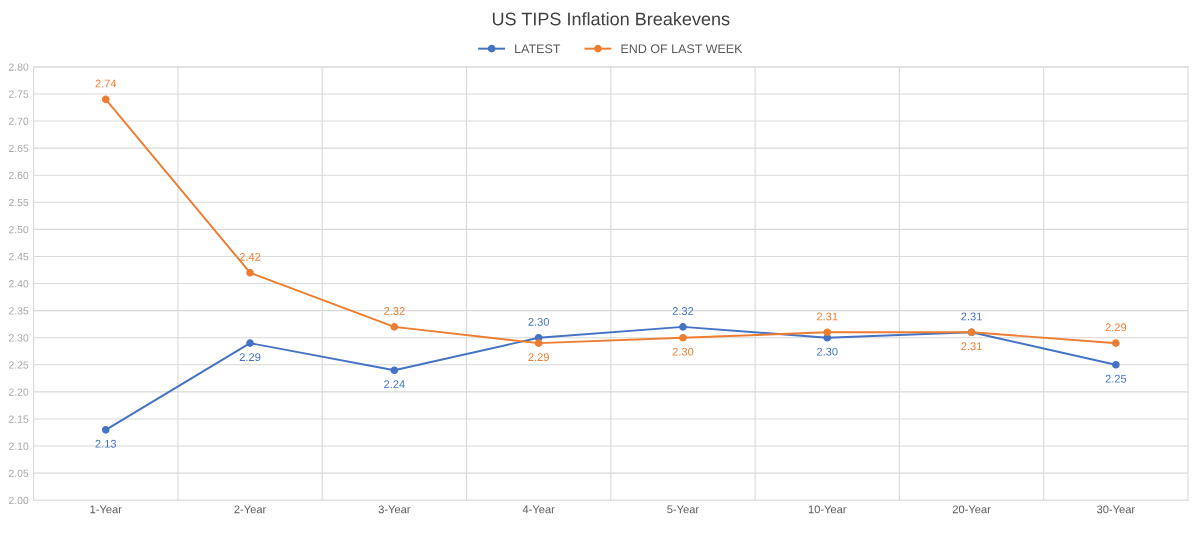 The image size is (1200, 535). What do you see at coordinates (18, 229) in the screenshot?
I see `y-tick-label: 2.50` at bounding box center [18, 229].